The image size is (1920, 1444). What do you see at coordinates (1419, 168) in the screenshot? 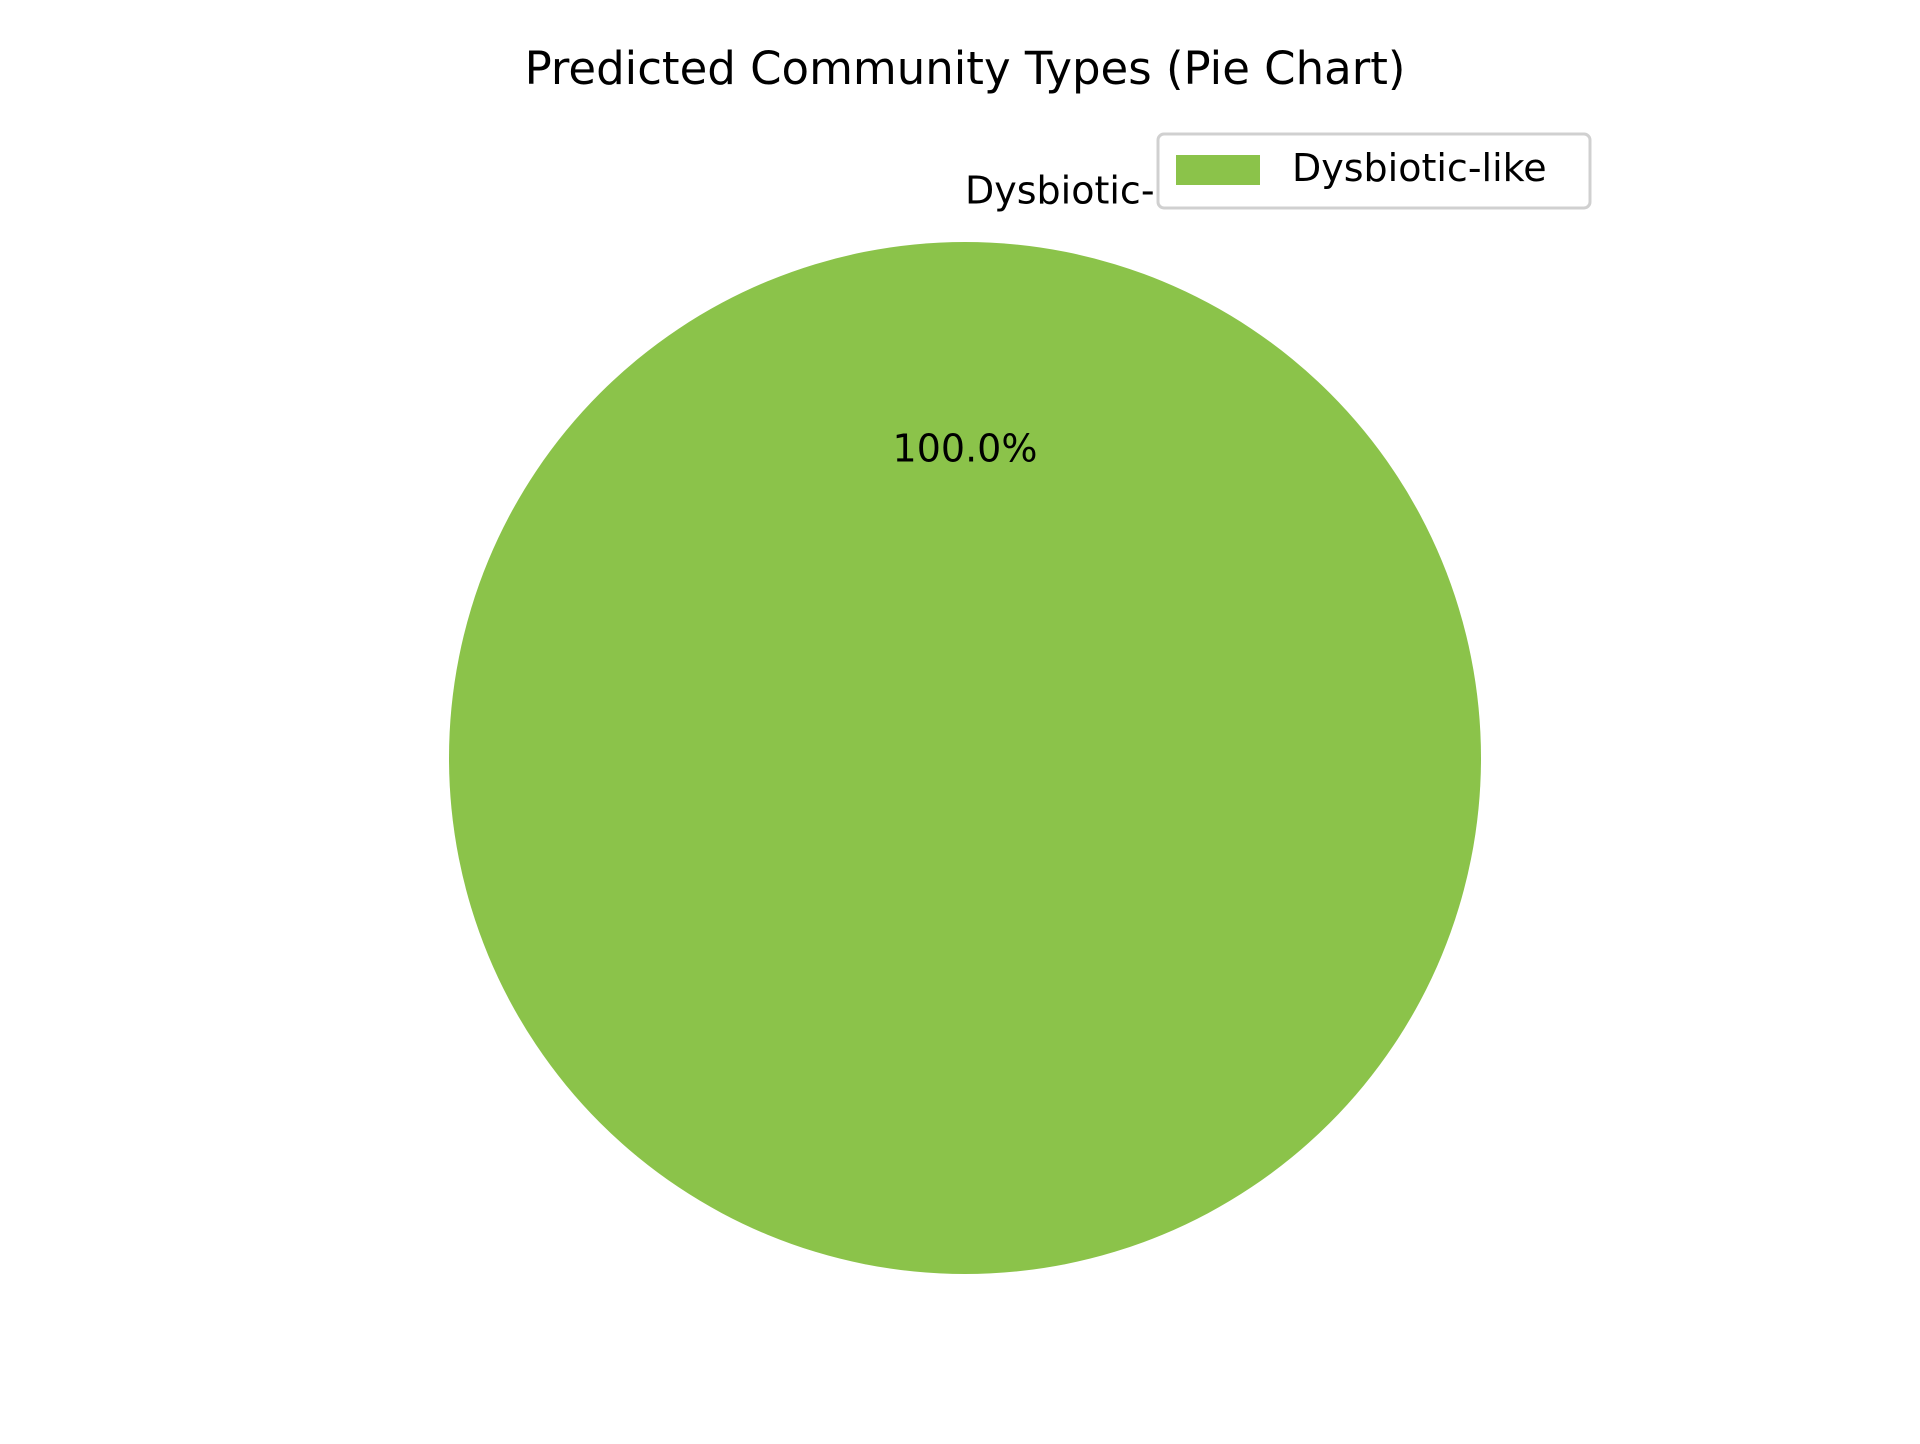
I see `legend-entry-label: Dysbiotic-like` at bounding box center [1419, 168].